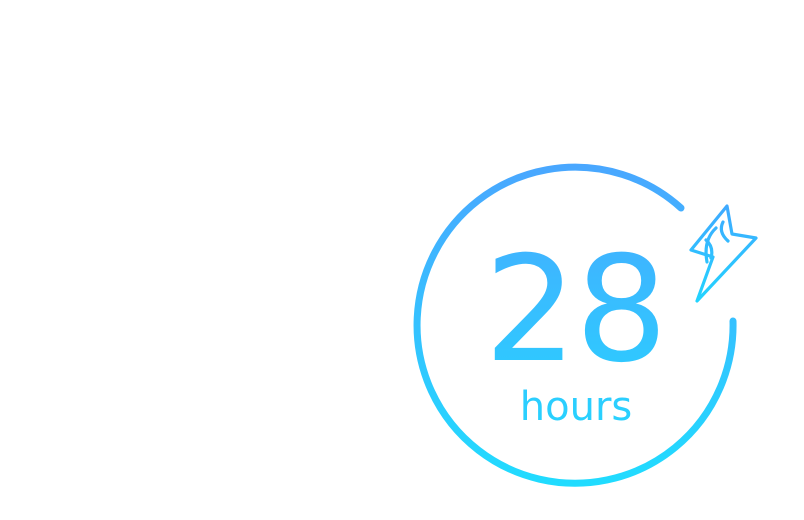 The width and height of the screenshot is (804, 520). What do you see at coordinates (575, 310) in the screenshot?
I see `hours-value: 28` at bounding box center [575, 310].